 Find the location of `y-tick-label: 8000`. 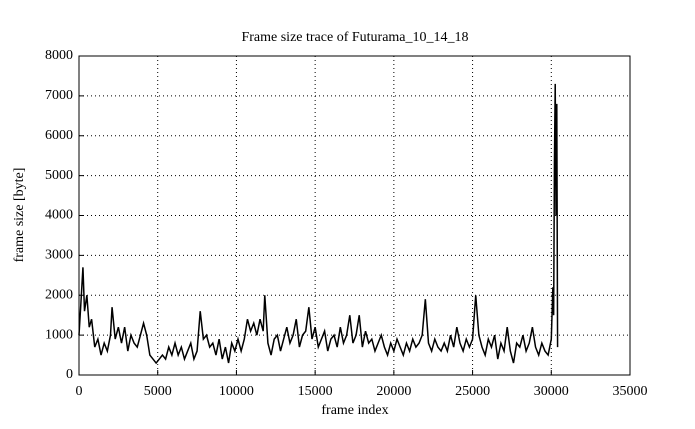

y-tick-label: 8000 is located at coordinates (59, 55).